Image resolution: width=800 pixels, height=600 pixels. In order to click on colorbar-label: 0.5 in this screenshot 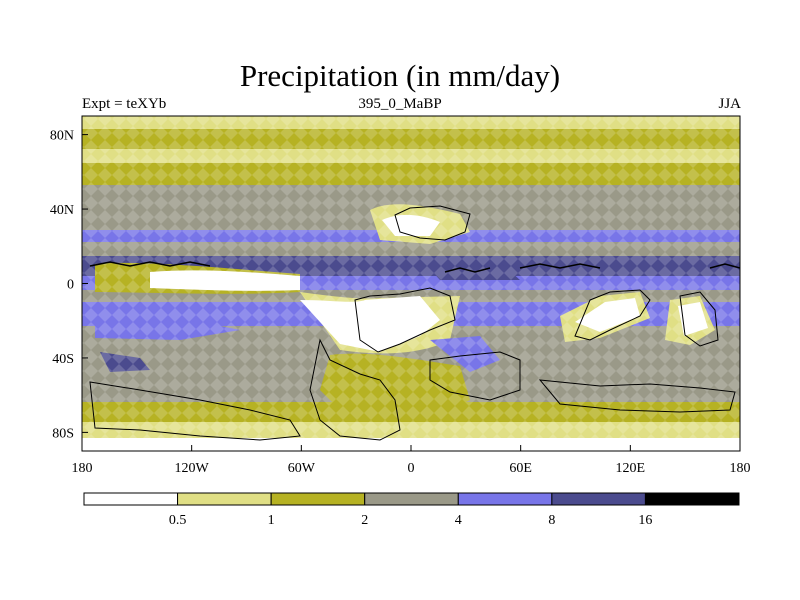, I will do `click(178, 520)`.